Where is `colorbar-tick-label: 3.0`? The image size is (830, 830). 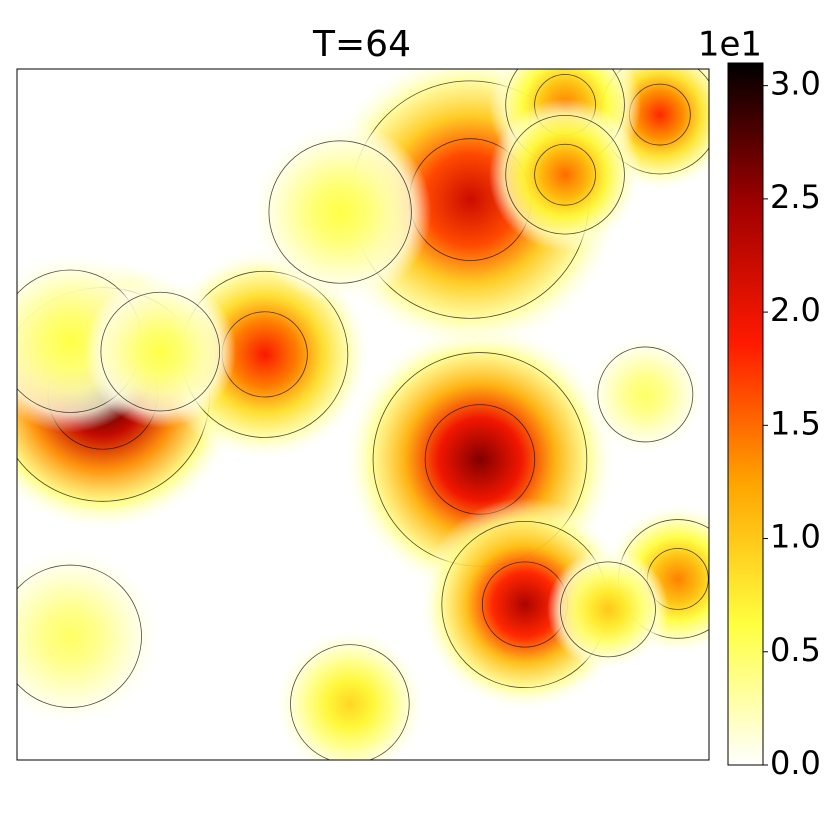 colorbar-tick-label: 3.0 is located at coordinates (795, 84).